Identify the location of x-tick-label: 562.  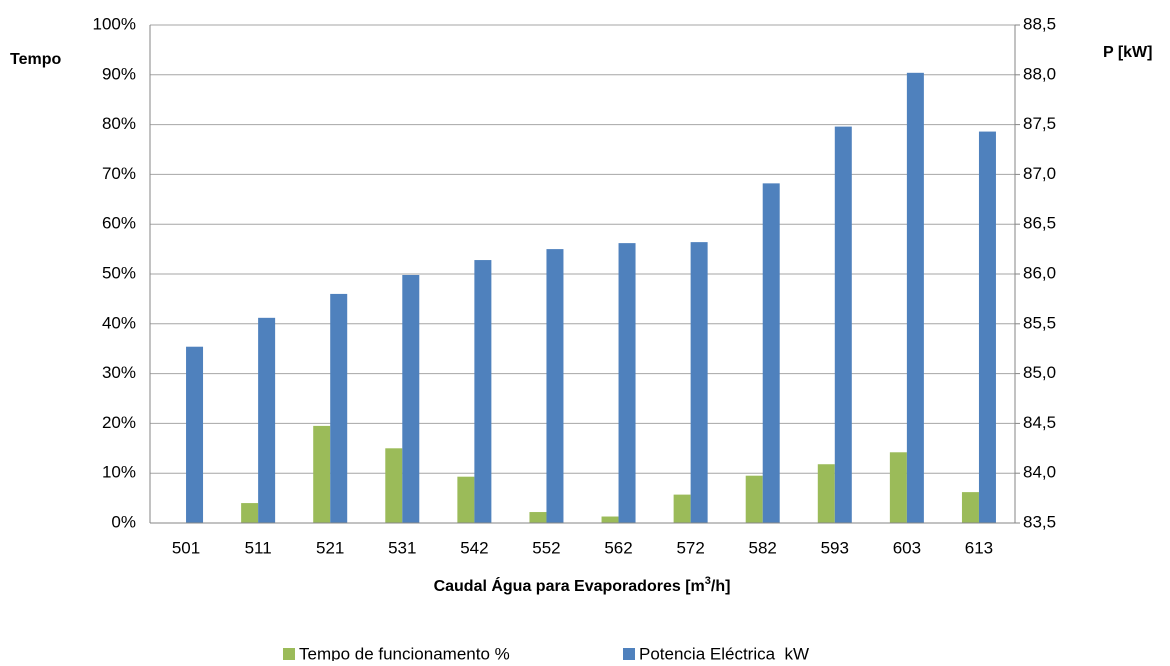
(618, 547).